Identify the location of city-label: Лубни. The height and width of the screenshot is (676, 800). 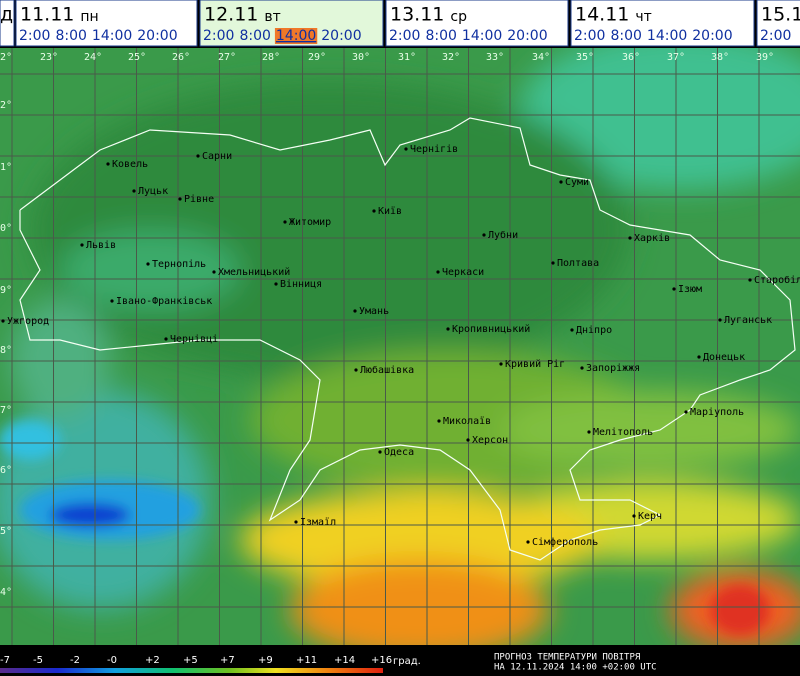
(503, 235).